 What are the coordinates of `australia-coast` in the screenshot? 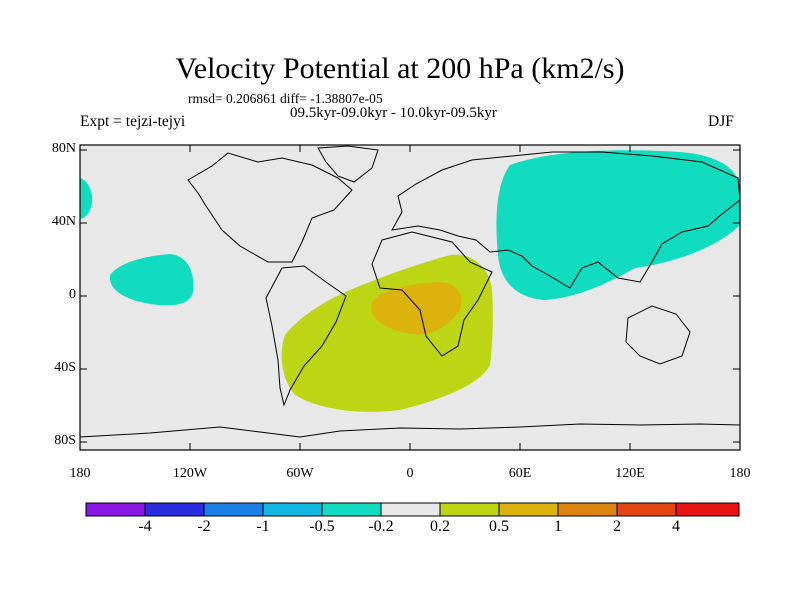 It's located at (658, 335).